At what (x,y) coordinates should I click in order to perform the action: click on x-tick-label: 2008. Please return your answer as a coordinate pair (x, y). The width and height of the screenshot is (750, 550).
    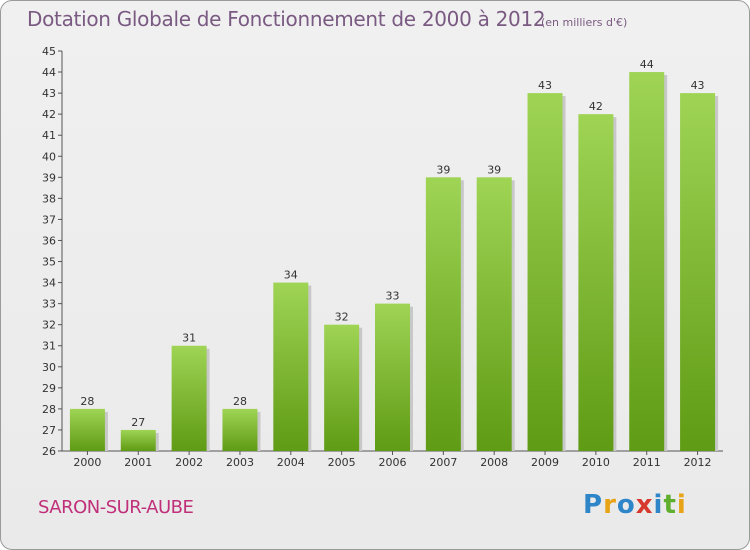
    Looking at the image, I should click on (494, 462).